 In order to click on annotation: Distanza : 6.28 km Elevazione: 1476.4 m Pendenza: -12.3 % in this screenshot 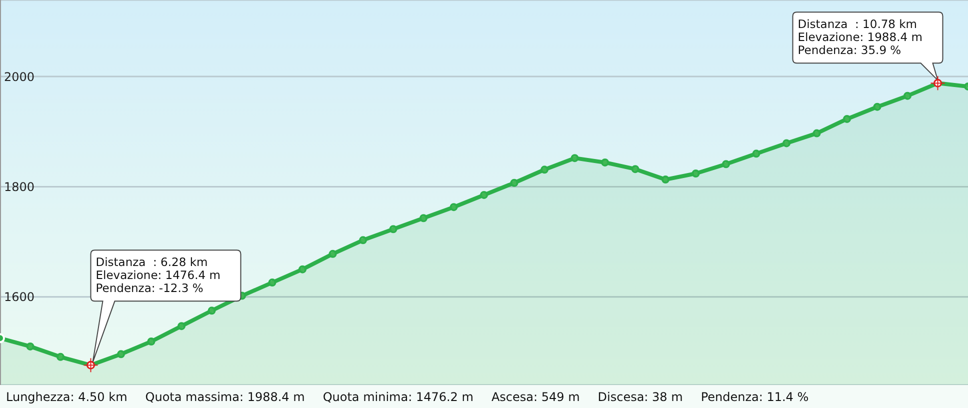, I will do `click(158, 275)`.